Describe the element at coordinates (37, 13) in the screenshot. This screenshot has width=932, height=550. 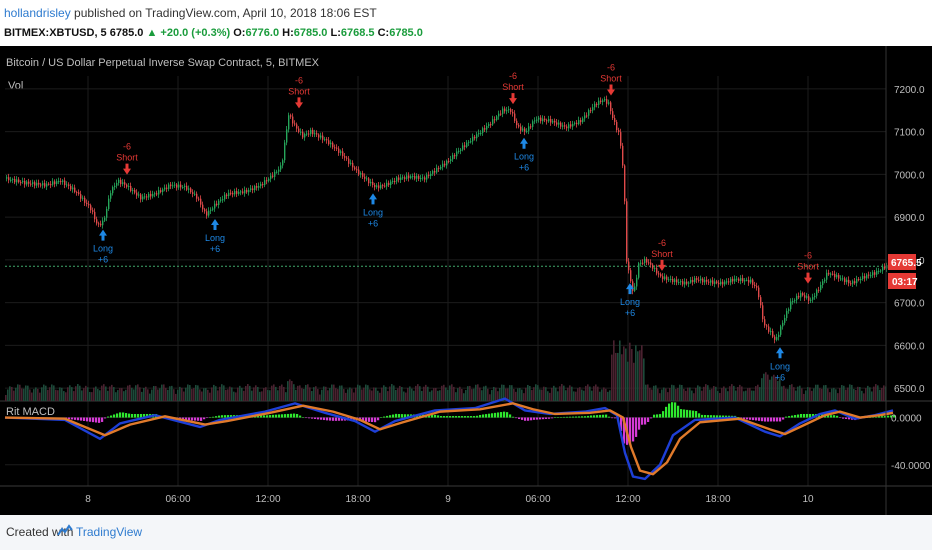
I see `author-link: hollandrisley` at that location.